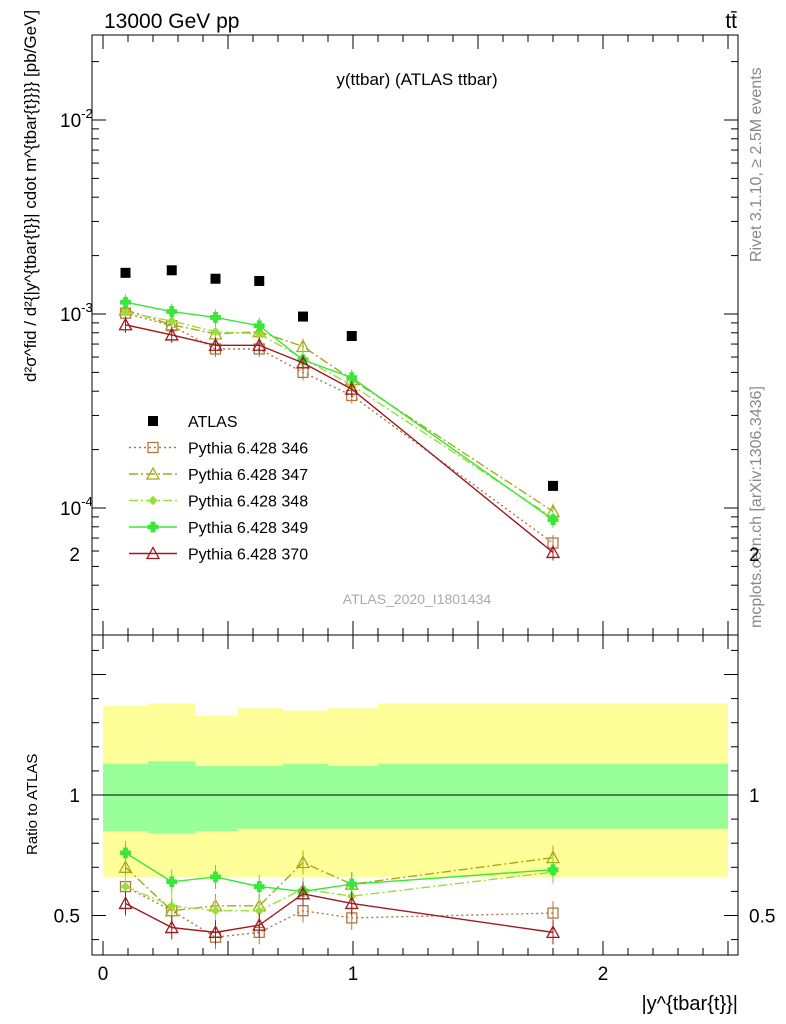  Describe the element at coordinates (248, 555) in the screenshot. I see `legend-label: Pythia 6.428 370` at that location.